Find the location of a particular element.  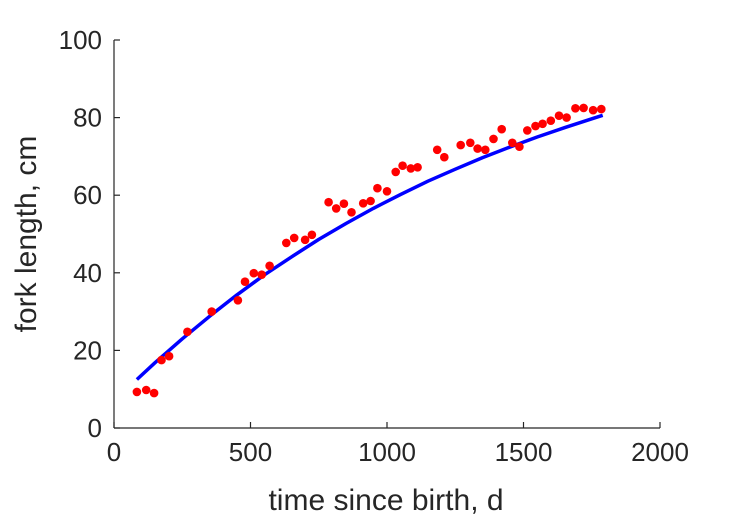

y-tick-label: 80 is located at coordinates (87, 118).